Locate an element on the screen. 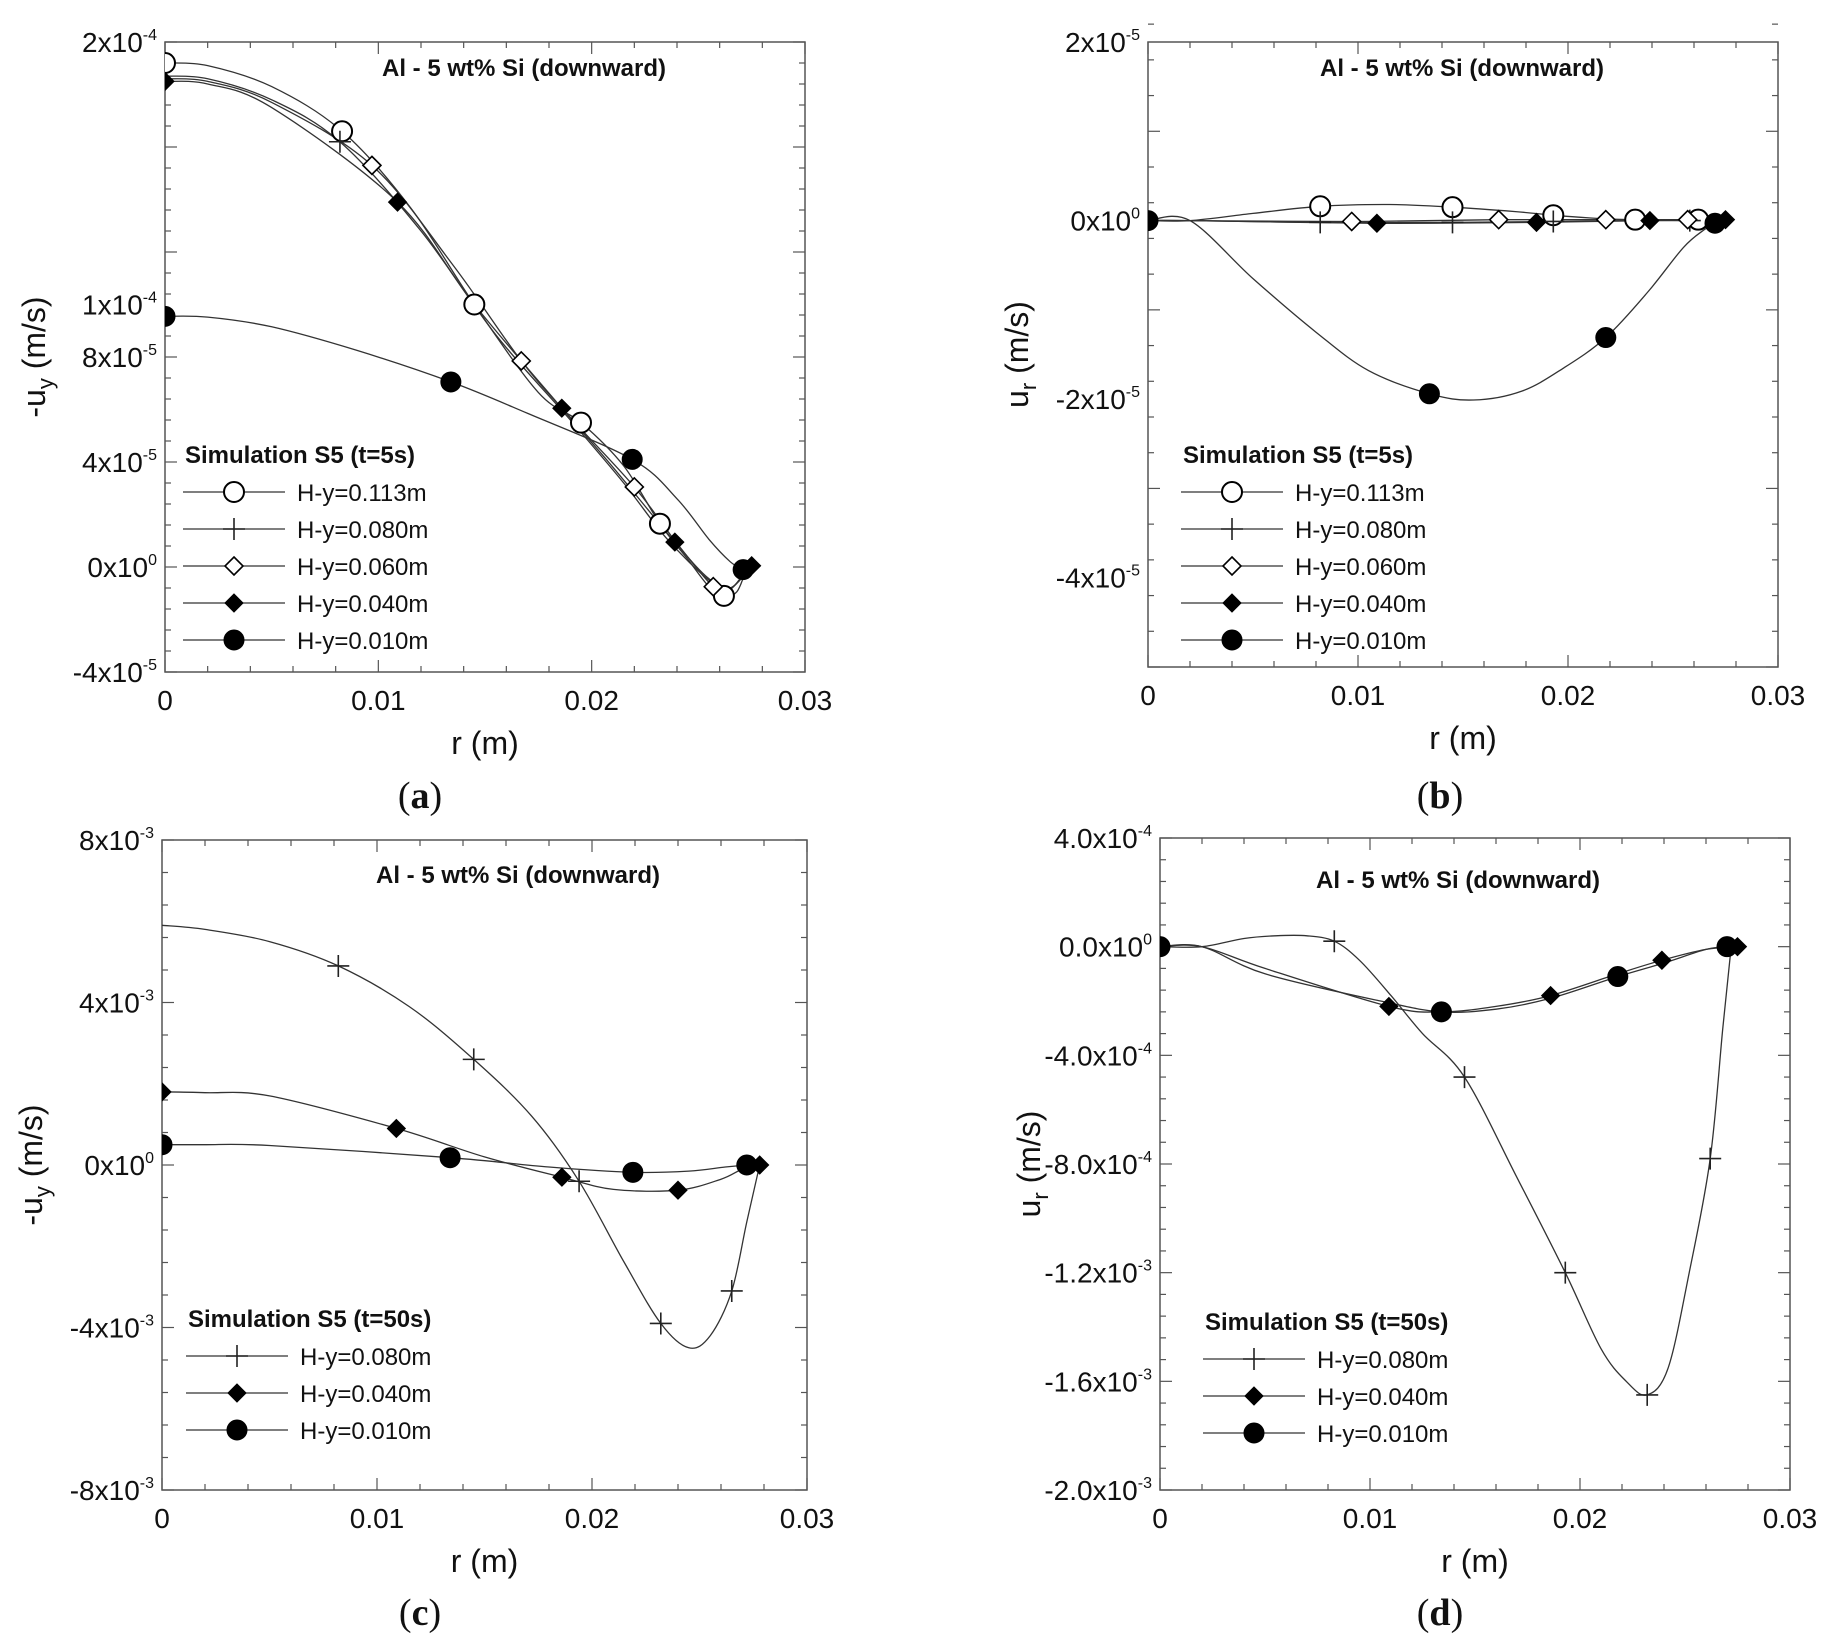 The width and height of the screenshot is (1833, 1647). y-tick-label: 4.0x10⁻⁴ is located at coordinates (1103, 838).